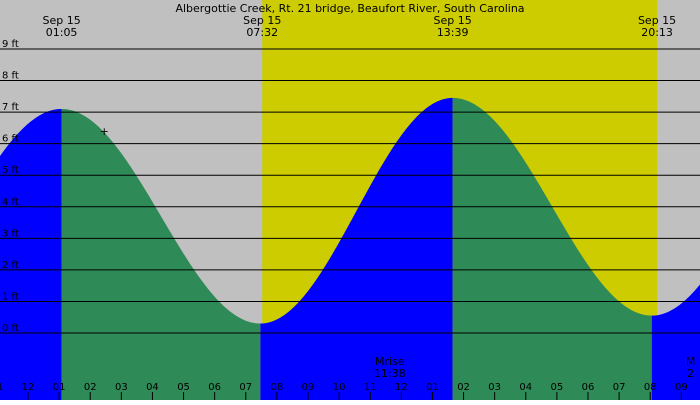 Image resolution: width=700 pixels, height=405 pixels. Describe the element at coordinates (10, 107) in the screenshot. I see `y-tick-label: 7 ft` at that location.